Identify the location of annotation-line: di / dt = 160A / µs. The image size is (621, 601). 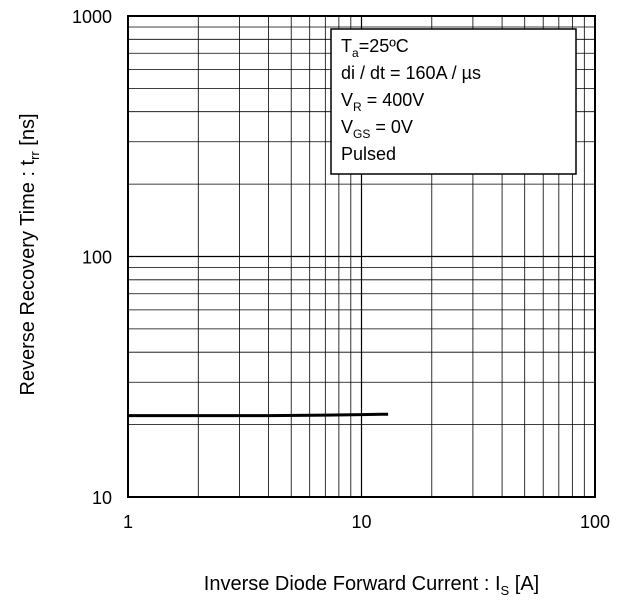
(411, 73).